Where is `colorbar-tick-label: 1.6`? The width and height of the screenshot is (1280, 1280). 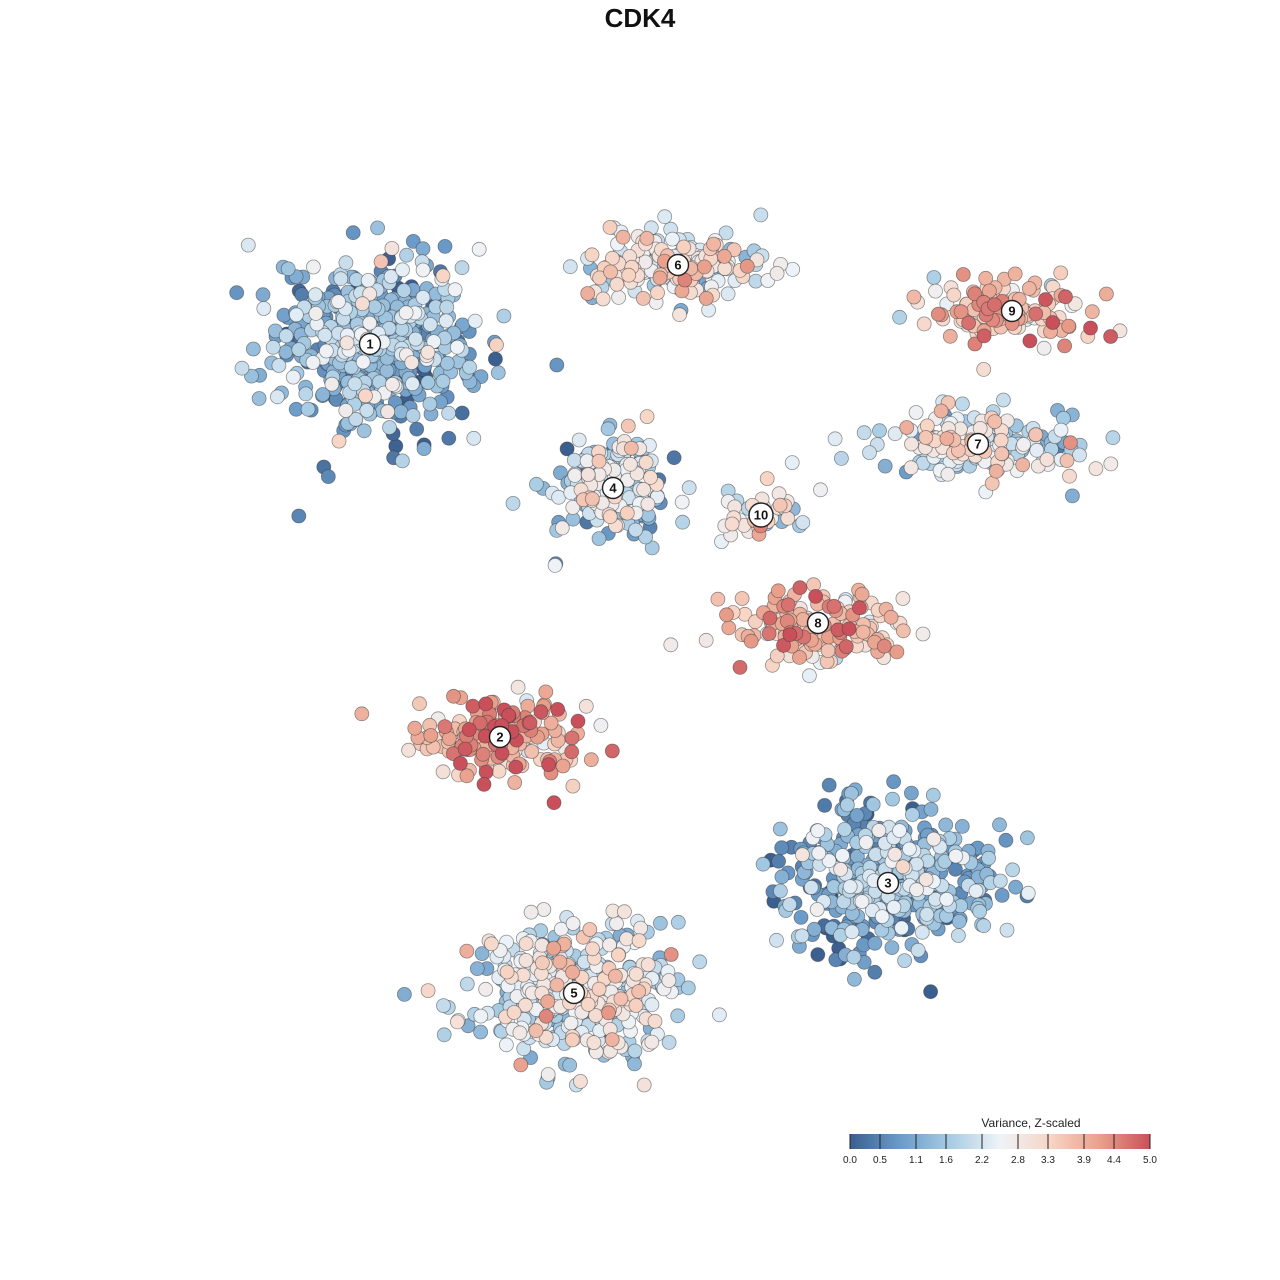
colorbar-tick-label: 1.6 is located at coordinates (946, 1160).